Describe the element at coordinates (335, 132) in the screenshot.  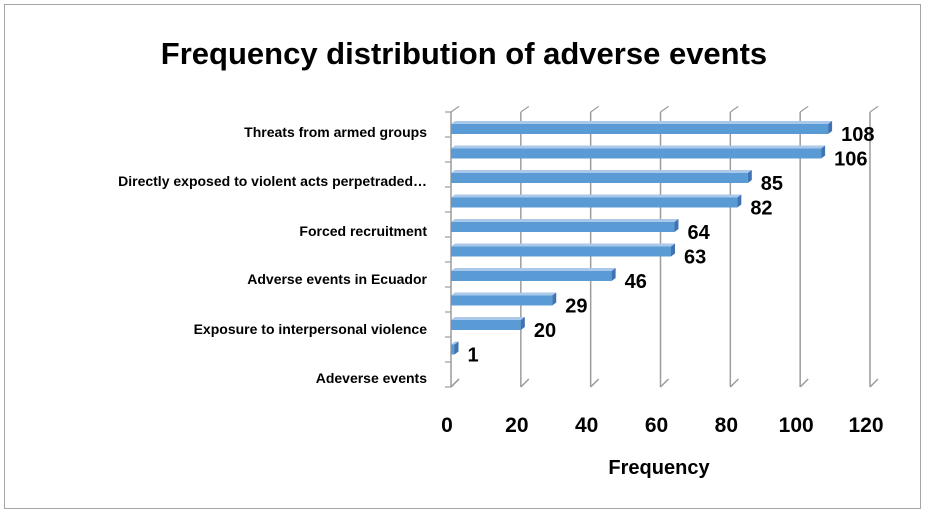
I see `category-label-0: Threats from armed groups` at that location.